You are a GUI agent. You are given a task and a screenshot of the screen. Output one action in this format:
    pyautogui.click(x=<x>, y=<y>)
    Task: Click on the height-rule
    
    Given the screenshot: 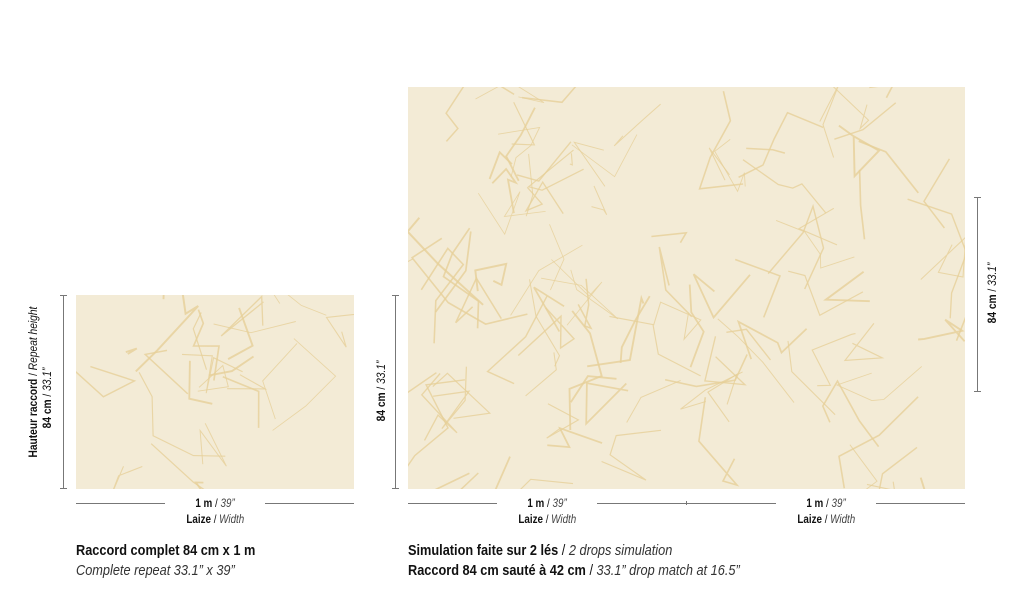 What is the action you would take?
    pyautogui.click(x=63, y=392)
    